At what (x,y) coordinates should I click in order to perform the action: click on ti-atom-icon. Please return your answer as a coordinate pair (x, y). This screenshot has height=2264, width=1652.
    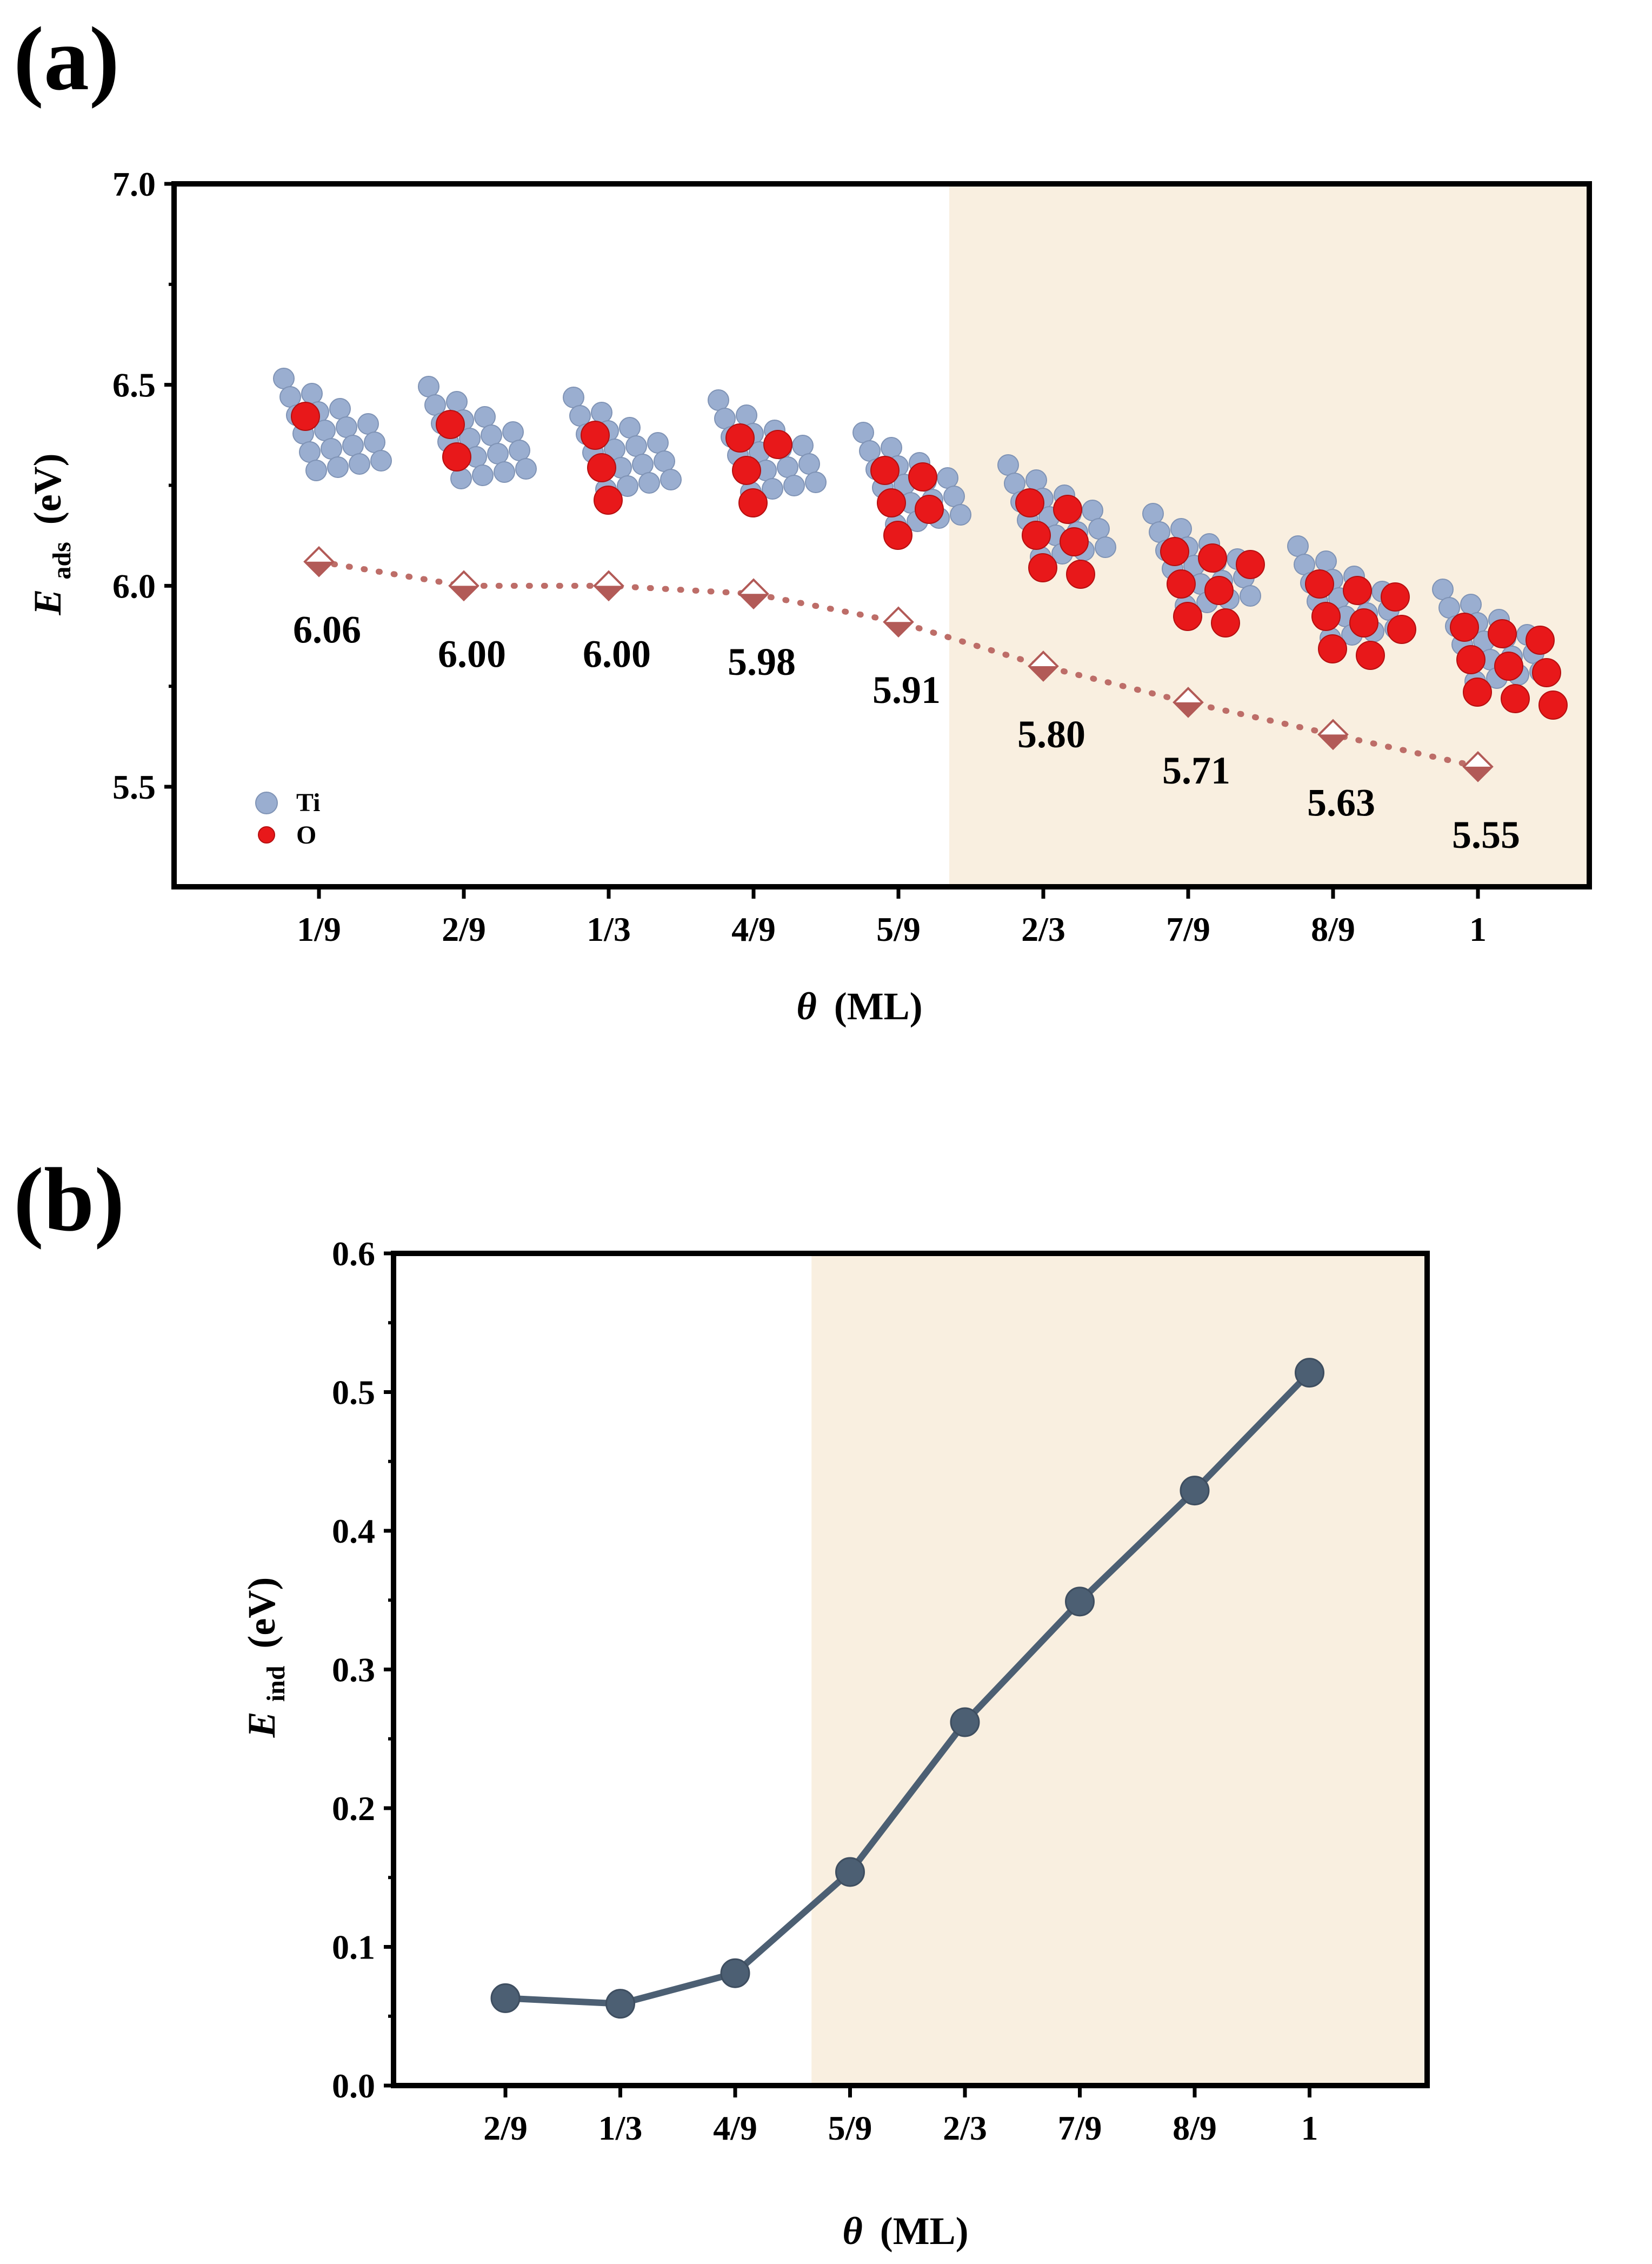
    Looking at the image, I should click on (266, 803).